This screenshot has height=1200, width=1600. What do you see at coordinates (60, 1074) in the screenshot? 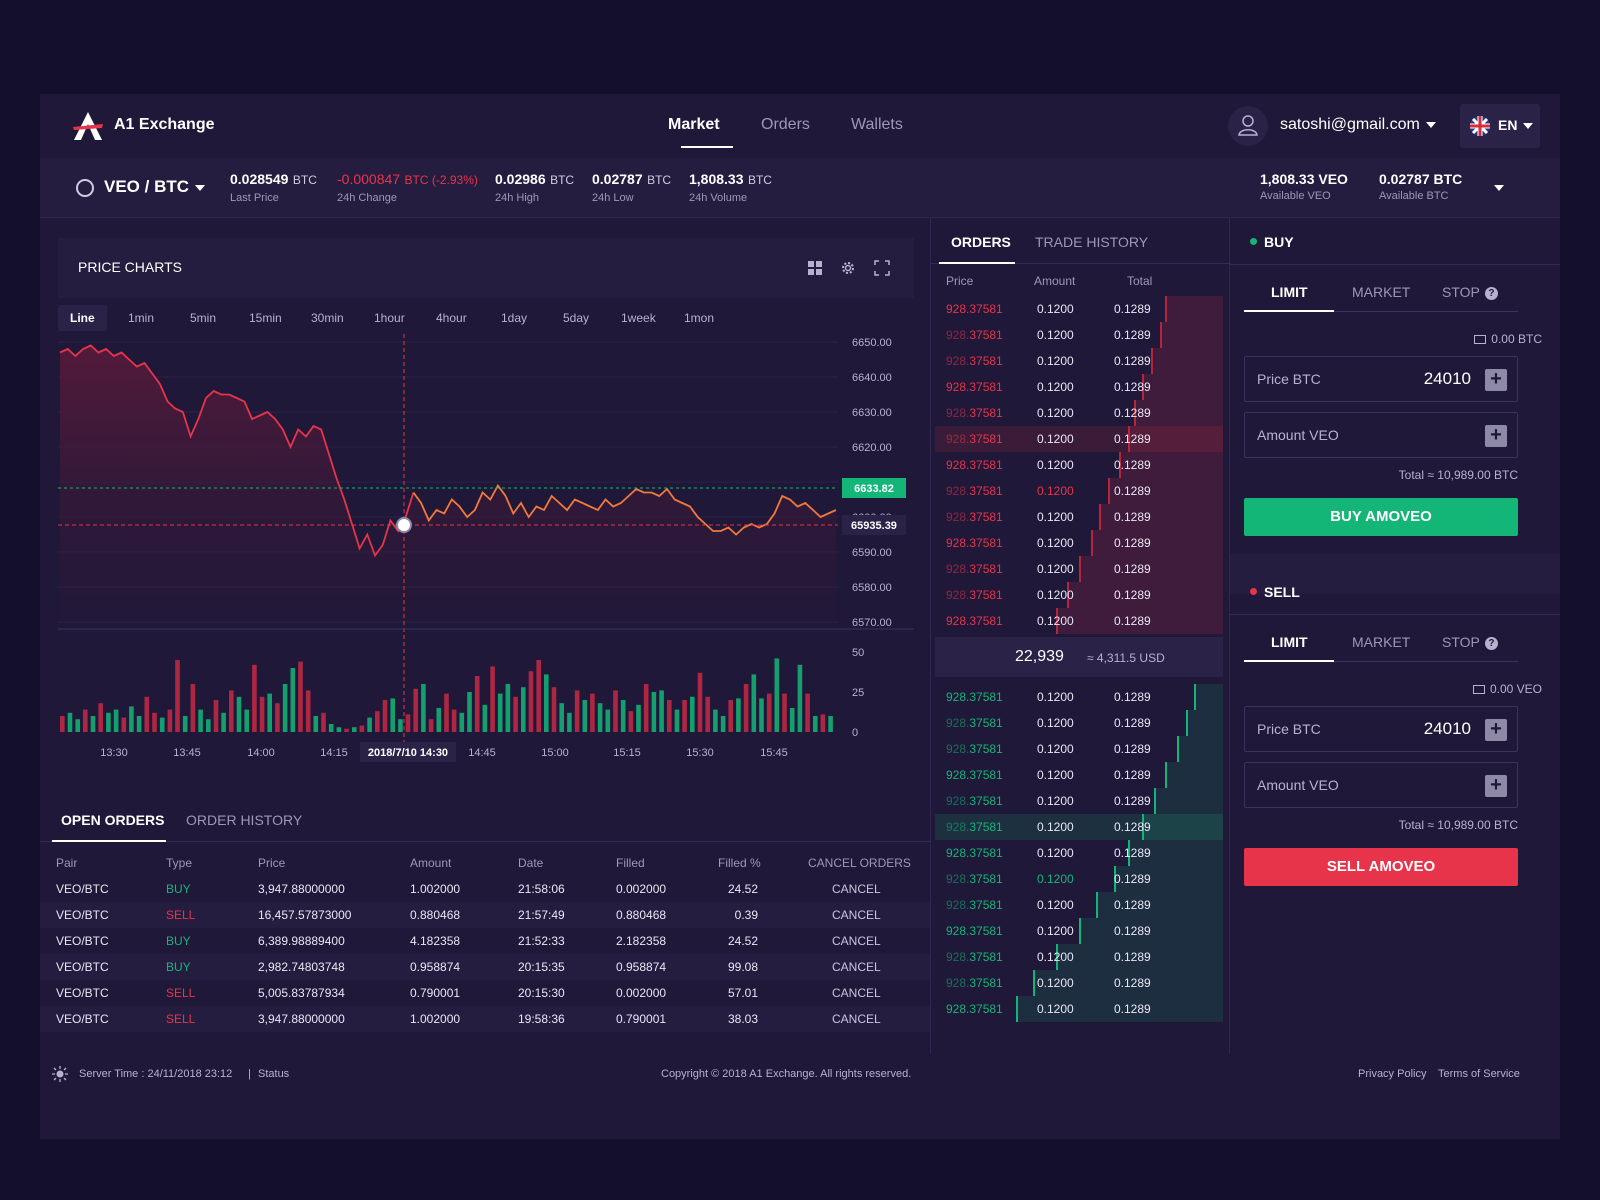
I see `sun-icon` at bounding box center [60, 1074].